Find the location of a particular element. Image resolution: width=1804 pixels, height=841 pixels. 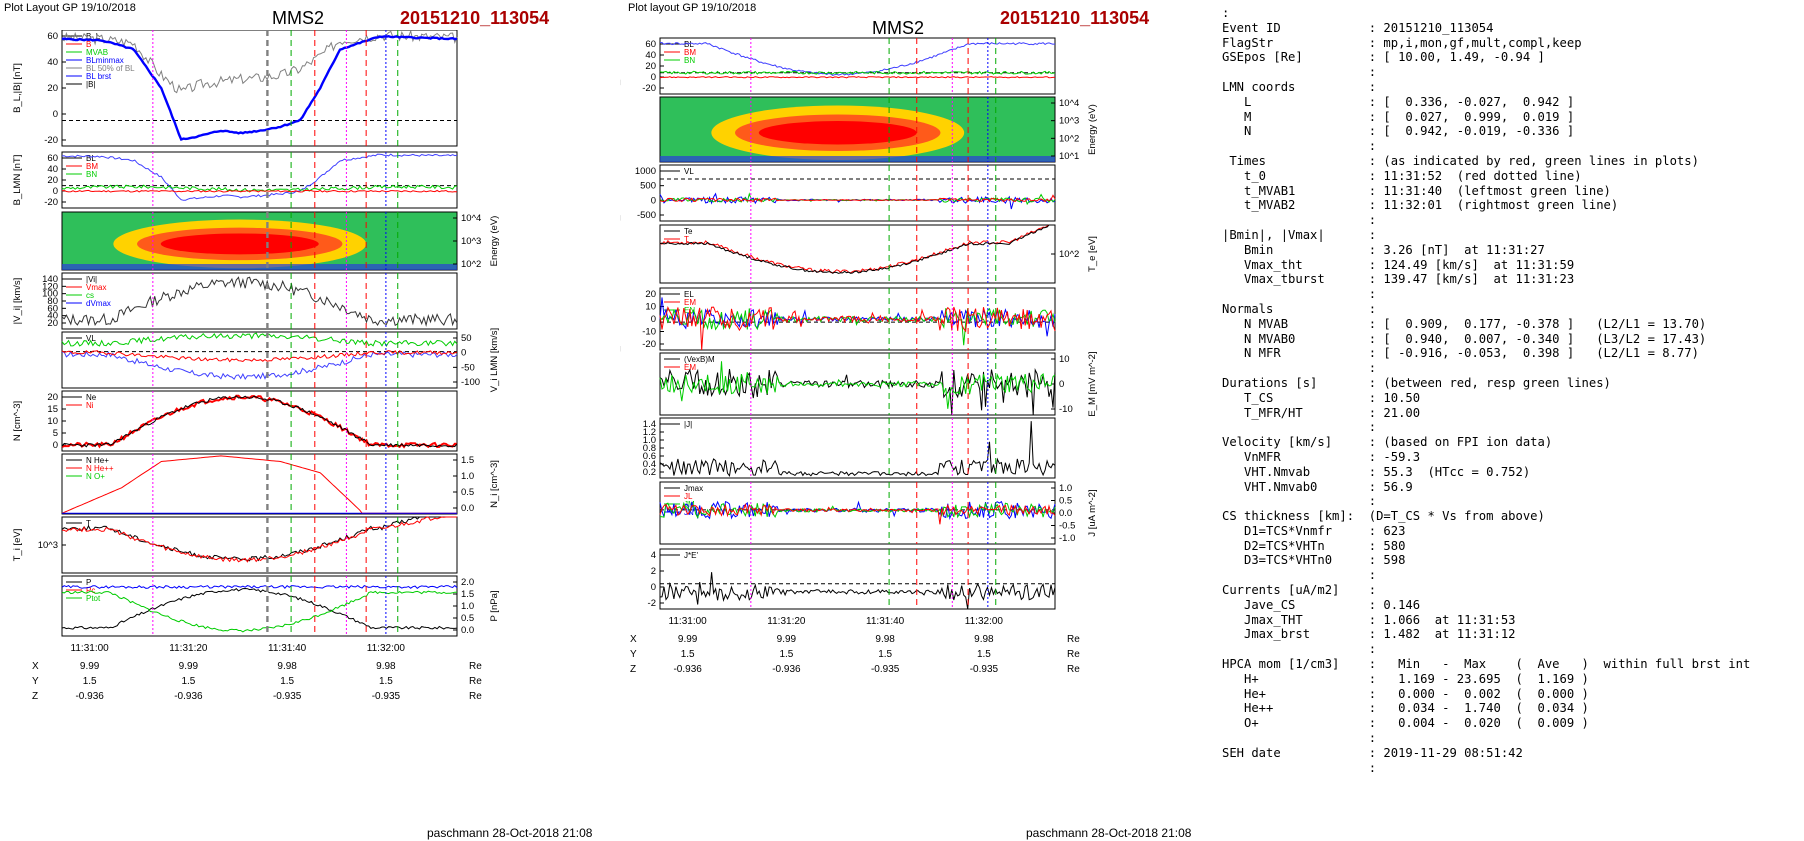

ephem-label: X is located at coordinates (633, 639).